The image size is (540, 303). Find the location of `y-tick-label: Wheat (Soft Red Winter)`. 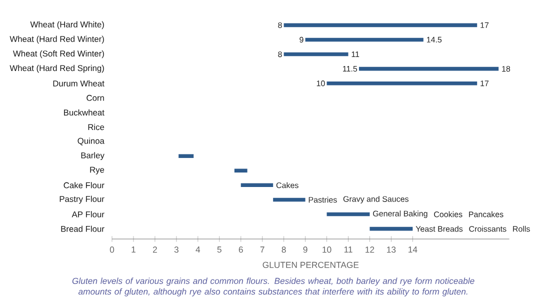

y-tick-label: Wheat (Soft Red Winter) is located at coordinates (58, 54).